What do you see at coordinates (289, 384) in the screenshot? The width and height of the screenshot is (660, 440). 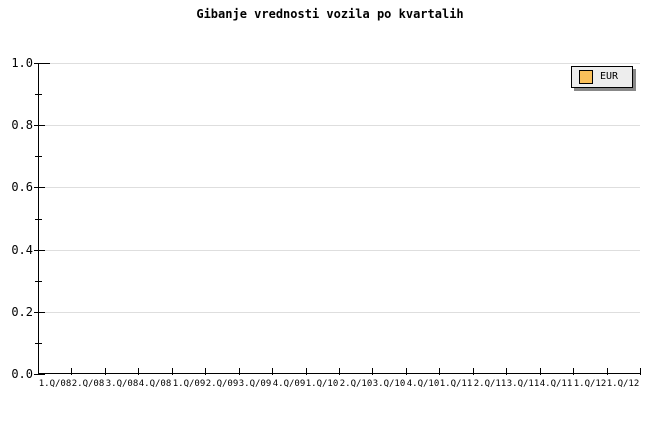 I see `x-tick-label: 4.Q/09` at bounding box center [289, 384].